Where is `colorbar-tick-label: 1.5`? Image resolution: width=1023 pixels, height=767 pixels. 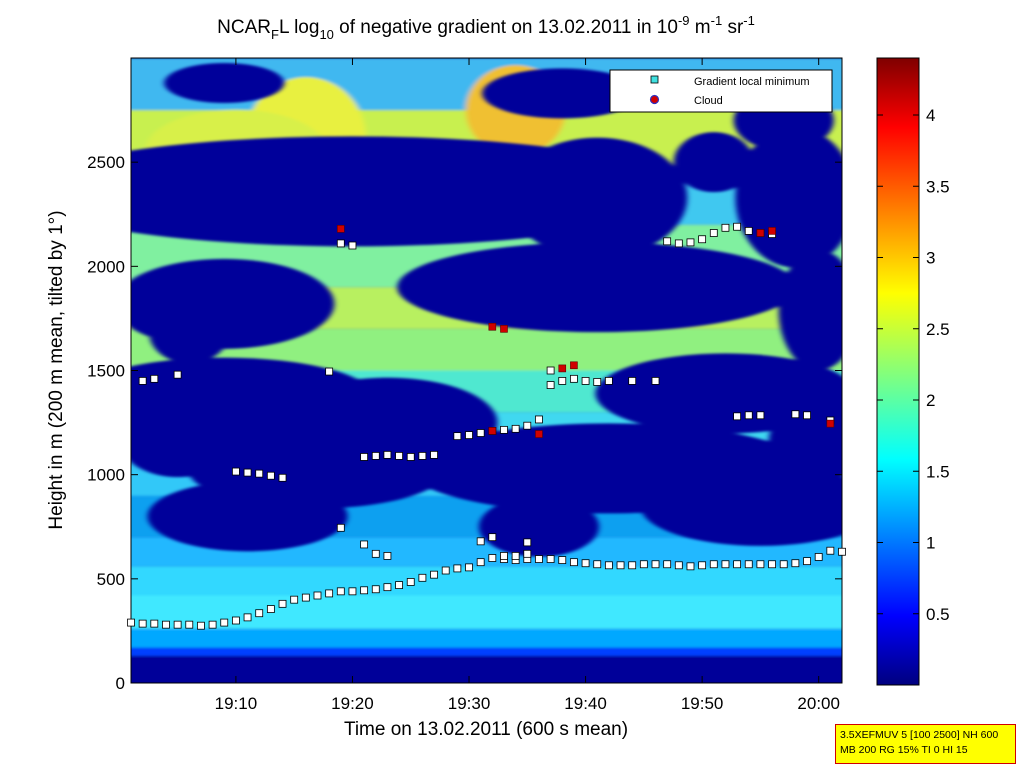 colorbar-tick-label: 1.5 is located at coordinates (938, 471).